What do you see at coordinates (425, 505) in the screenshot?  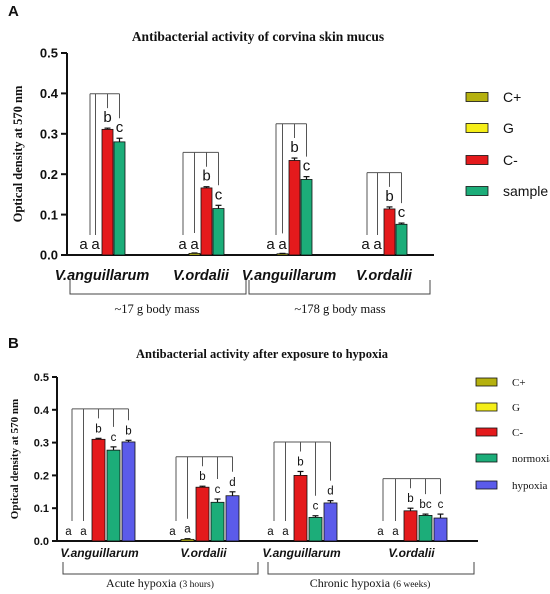 I see `significance-letter: bc` at bounding box center [425, 505].